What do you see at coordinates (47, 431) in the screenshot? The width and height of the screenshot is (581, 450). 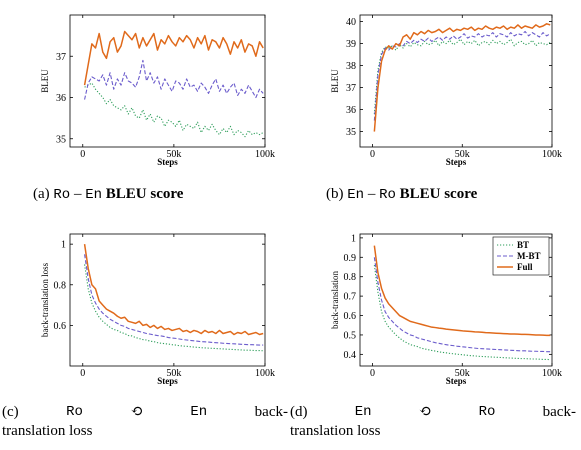 I see `caption-c-line2: translation loss` at bounding box center [47, 431].